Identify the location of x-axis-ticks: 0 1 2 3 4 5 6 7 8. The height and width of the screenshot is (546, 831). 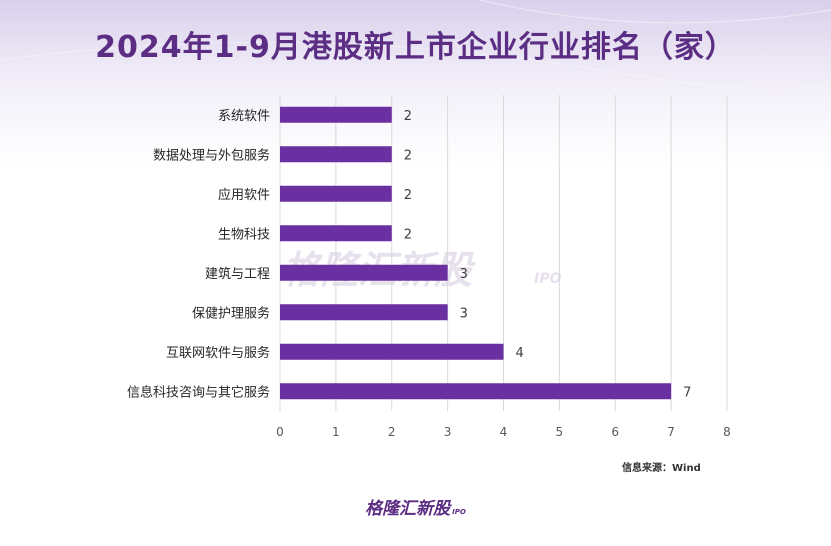
(503, 432).